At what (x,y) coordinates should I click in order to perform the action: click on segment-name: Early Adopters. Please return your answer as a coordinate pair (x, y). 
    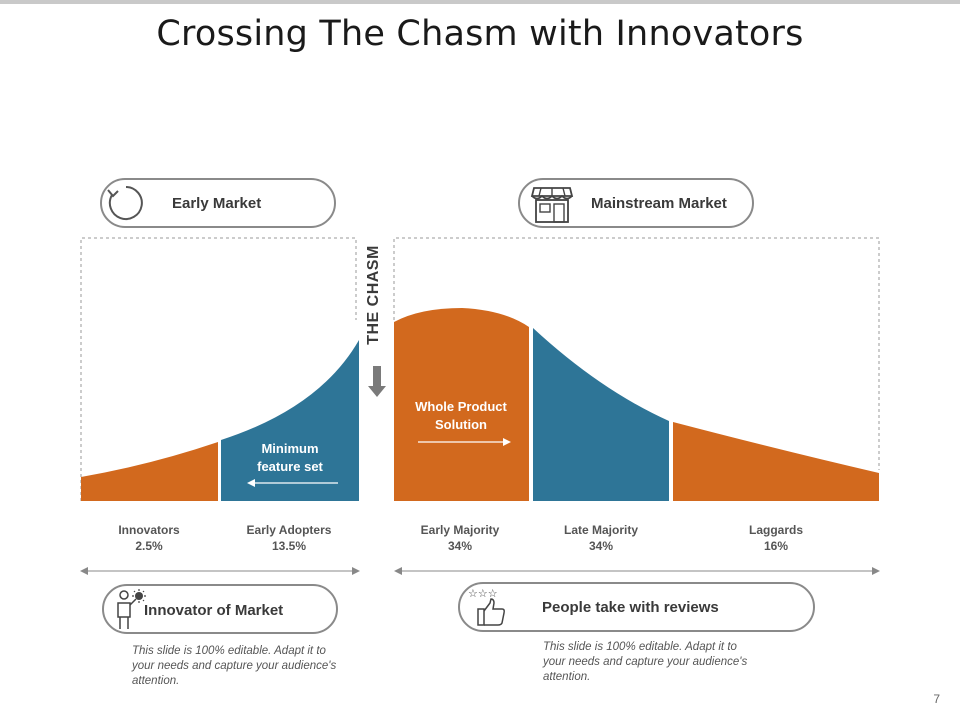
    Looking at the image, I should click on (289, 530).